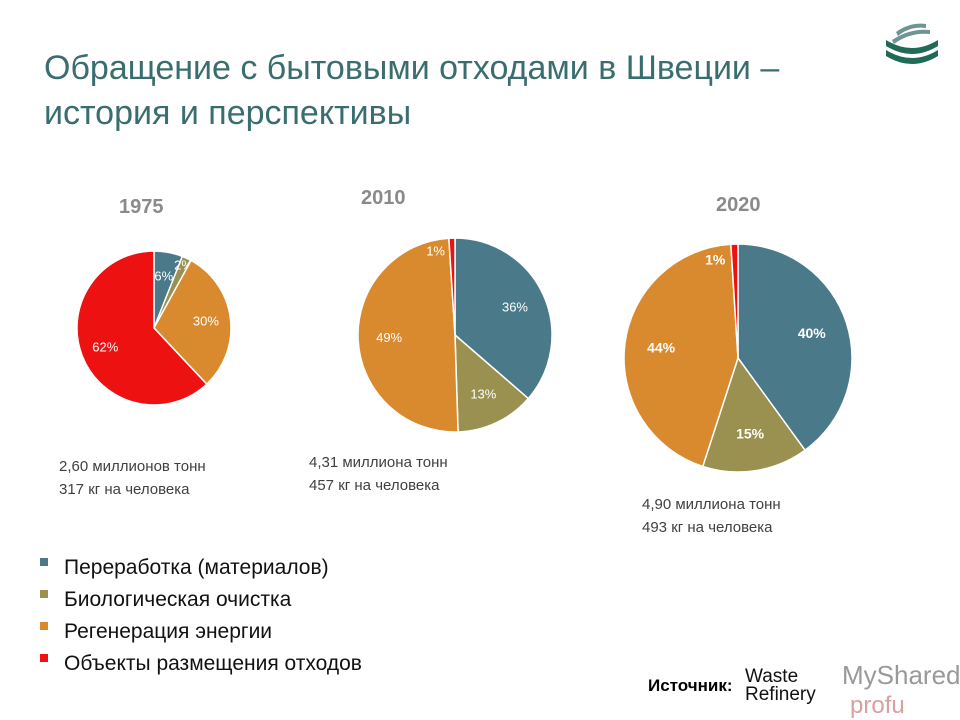  Describe the element at coordinates (124, 489) in the screenshot. I see `info-per-person: 317 кг на человека` at that location.